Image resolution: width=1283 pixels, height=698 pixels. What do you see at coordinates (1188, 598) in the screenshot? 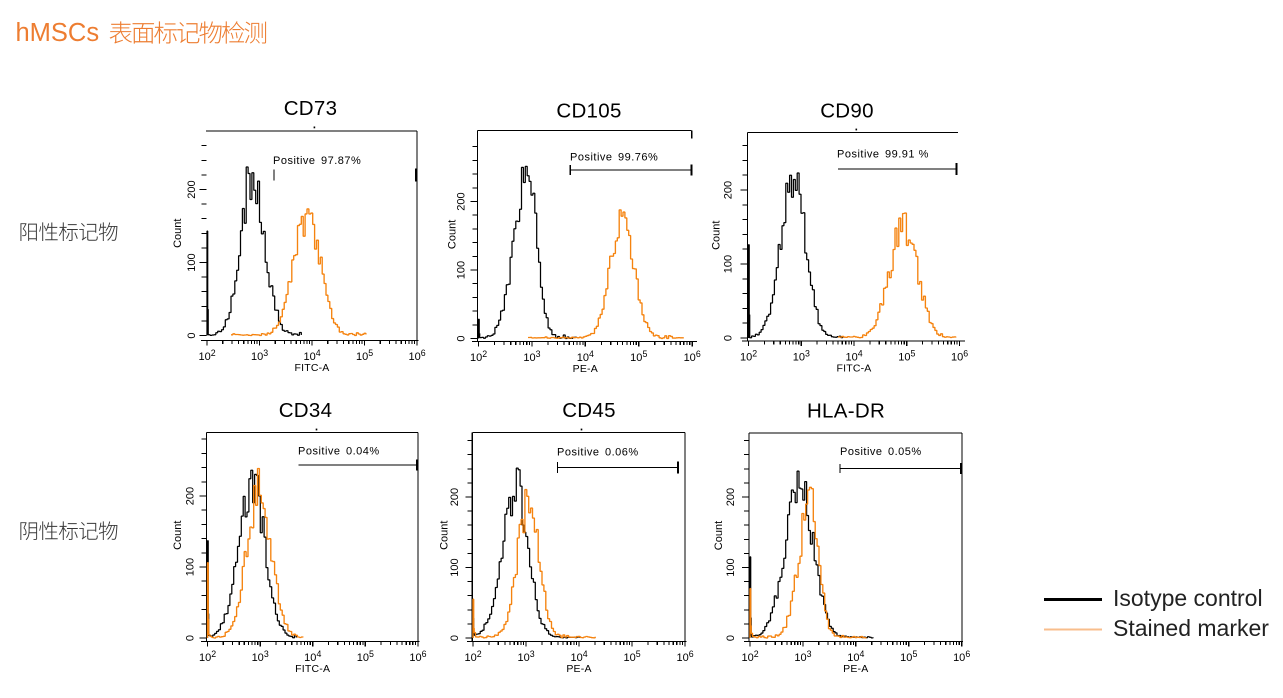
I see `svg-text: Isotype control` at bounding box center [1188, 598].